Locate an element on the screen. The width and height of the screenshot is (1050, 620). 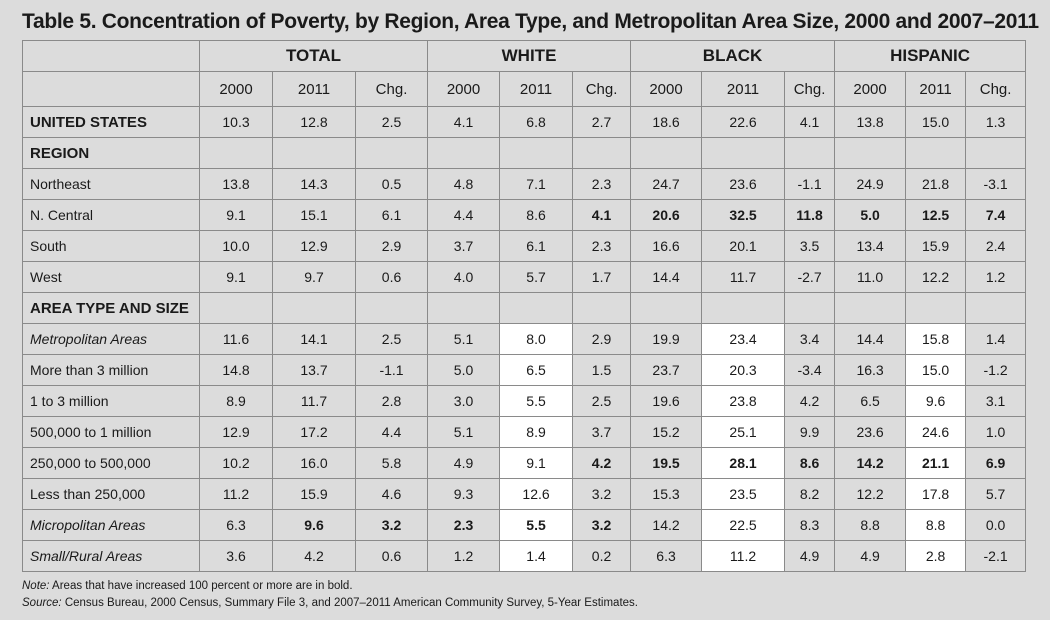
table-cell: 8.8 is located at coordinates (870, 525).